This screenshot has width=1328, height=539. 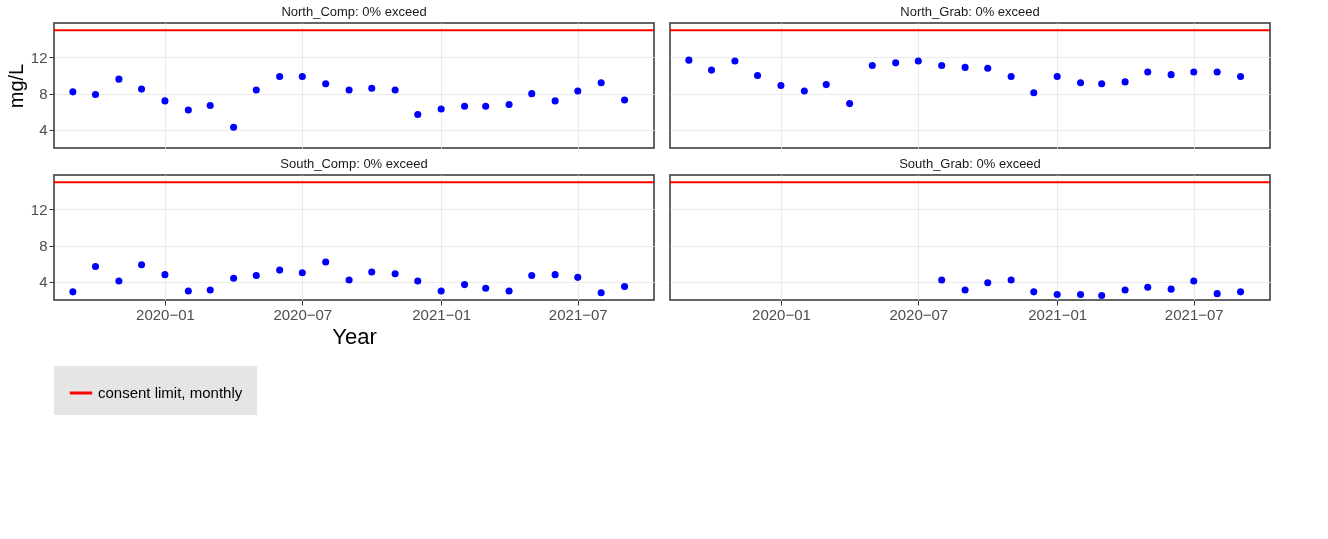 What do you see at coordinates (970, 163) in the screenshot?
I see `chart-title: South_Grab: 0% exceed` at bounding box center [970, 163].